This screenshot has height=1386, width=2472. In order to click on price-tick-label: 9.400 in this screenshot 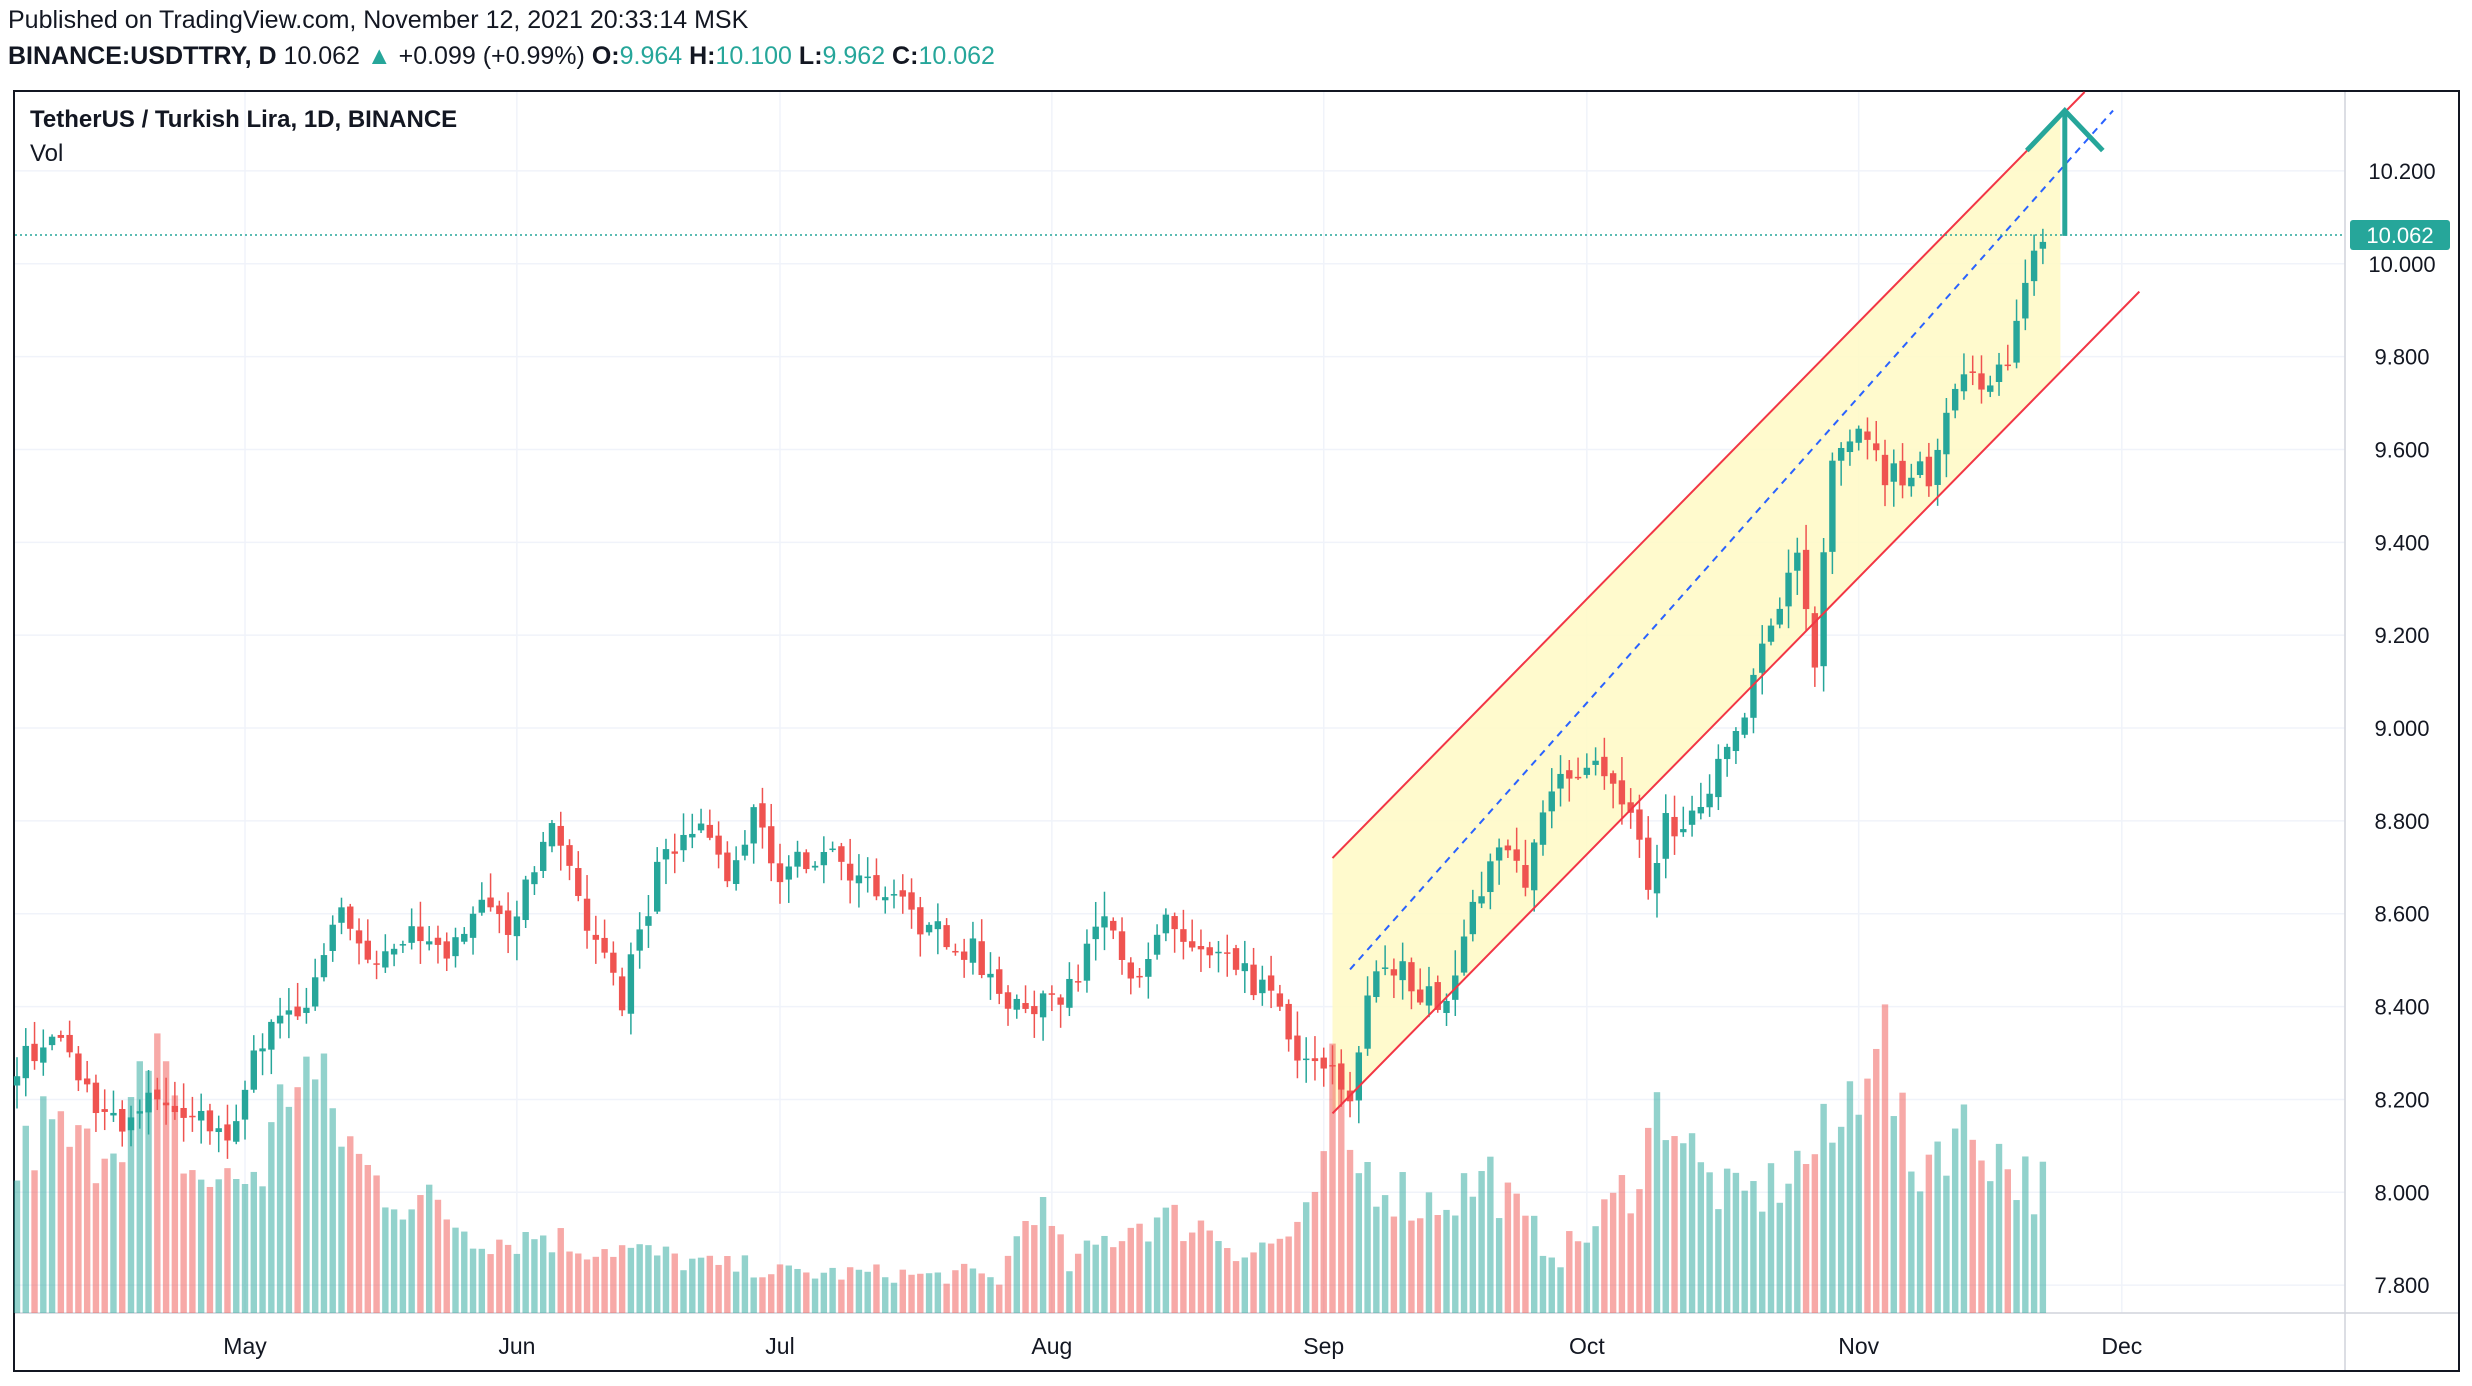, I will do `click(2401, 542)`.